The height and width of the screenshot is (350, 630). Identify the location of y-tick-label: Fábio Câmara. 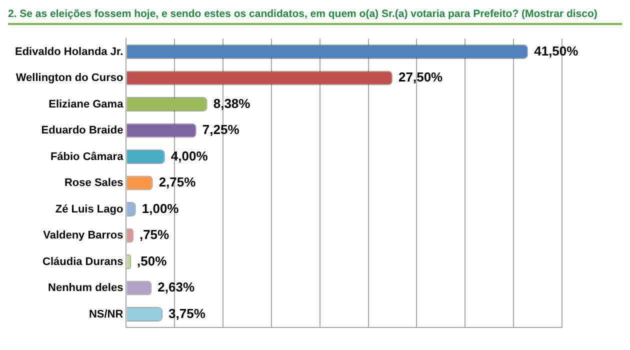
(87, 156).